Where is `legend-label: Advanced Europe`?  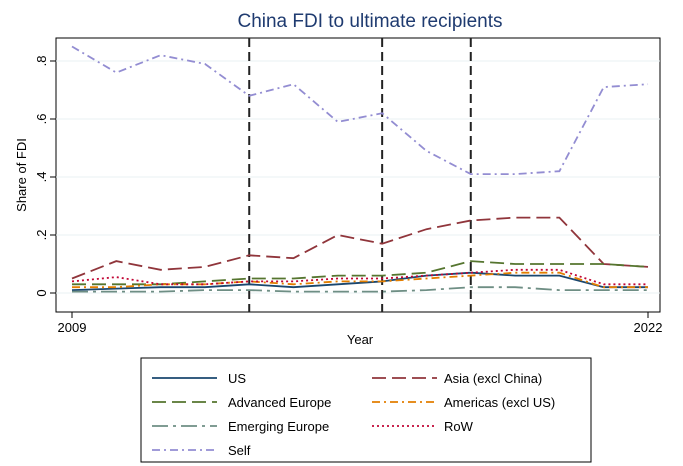
legend-label: Advanced Europe is located at coordinates (279, 402).